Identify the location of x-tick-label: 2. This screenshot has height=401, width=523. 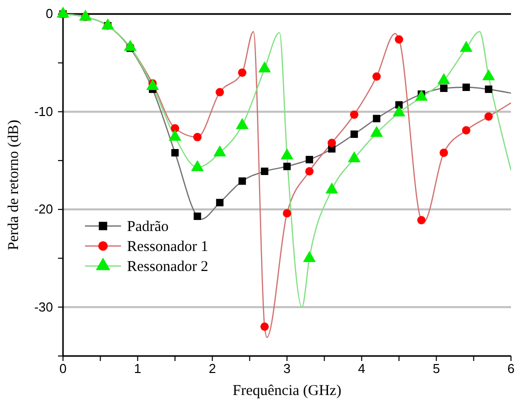
(212, 368).